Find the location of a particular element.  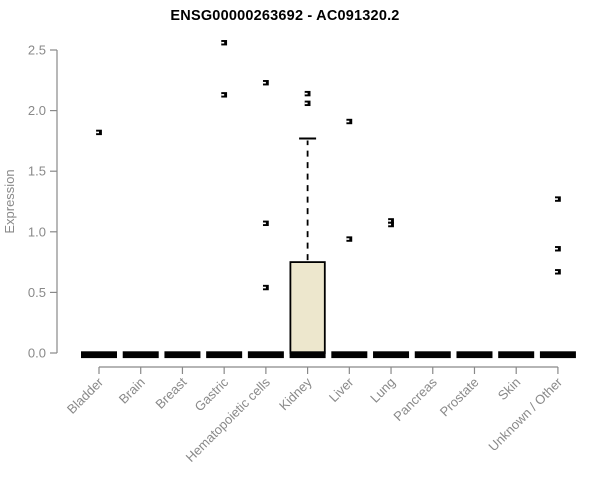

x-tick-label: Breast is located at coordinates (170, 392).